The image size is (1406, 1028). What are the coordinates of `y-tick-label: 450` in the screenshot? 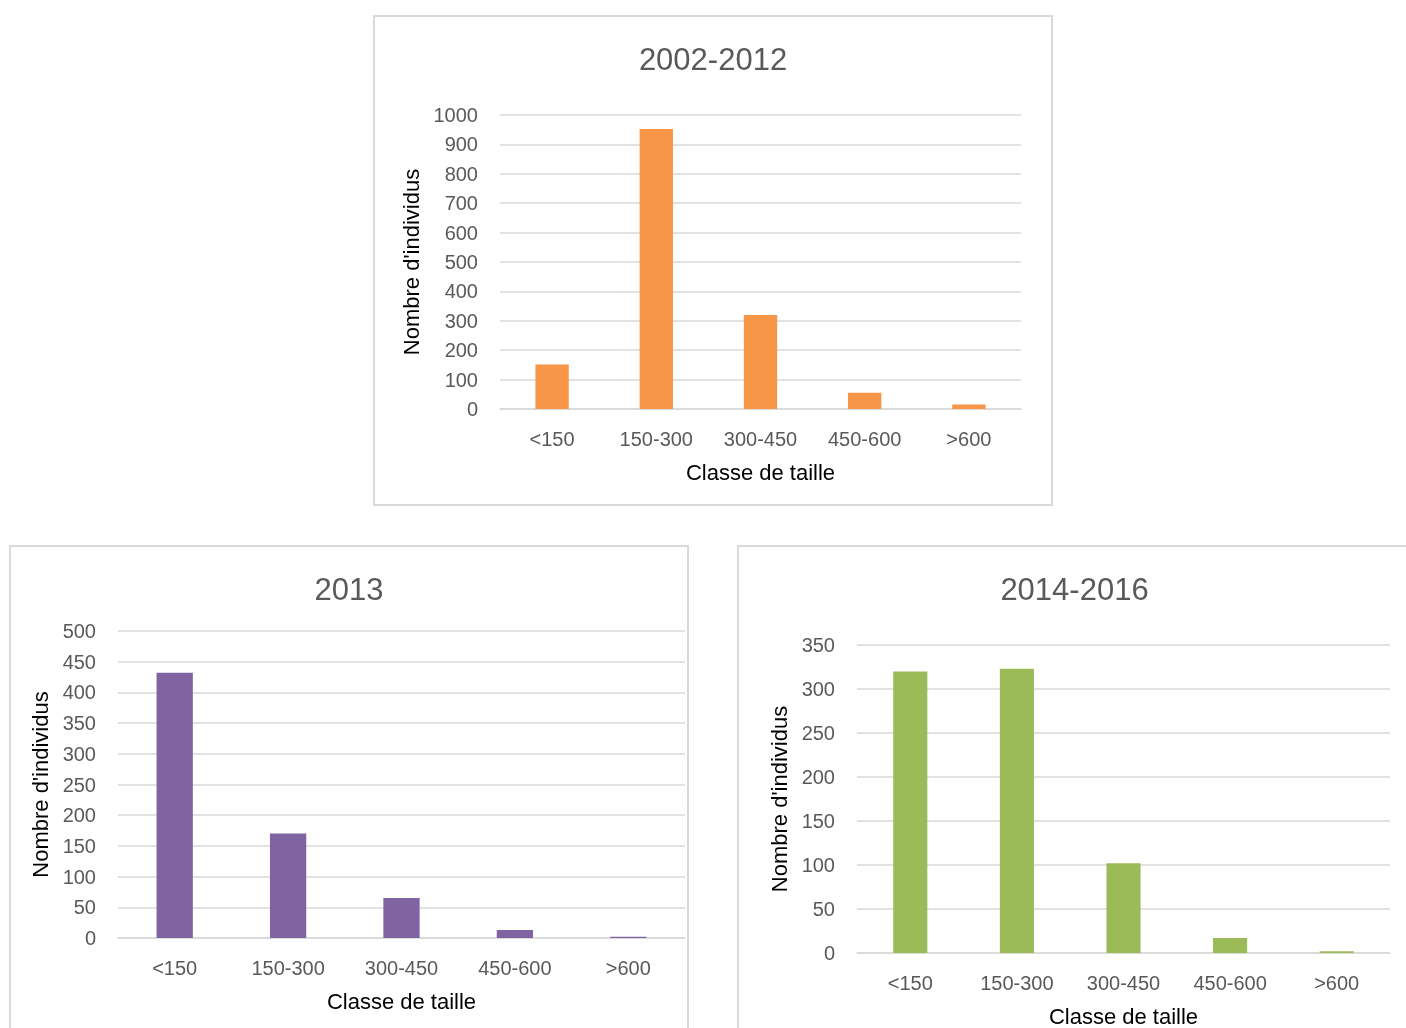 It's located at (79, 661).